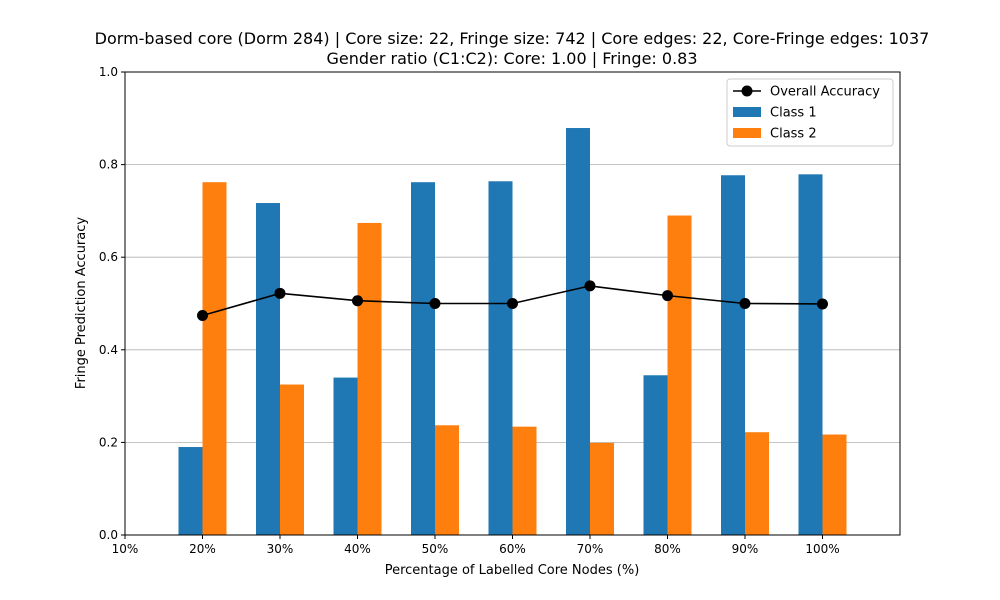 The width and height of the screenshot is (1000, 600). I want to click on x-tick-label: 40%, so click(357, 549).